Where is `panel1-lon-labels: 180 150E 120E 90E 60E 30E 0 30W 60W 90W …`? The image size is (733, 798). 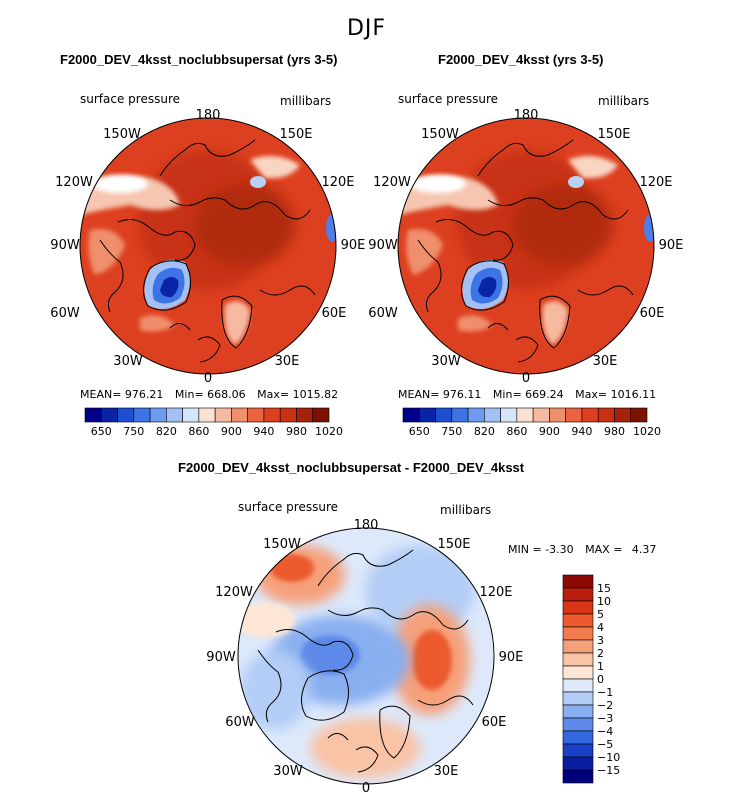
panel1-lon-labels: 180 150E 120E 90E 60E 30E 0 30W 60W 90W … is located at coordinates (207, 247).